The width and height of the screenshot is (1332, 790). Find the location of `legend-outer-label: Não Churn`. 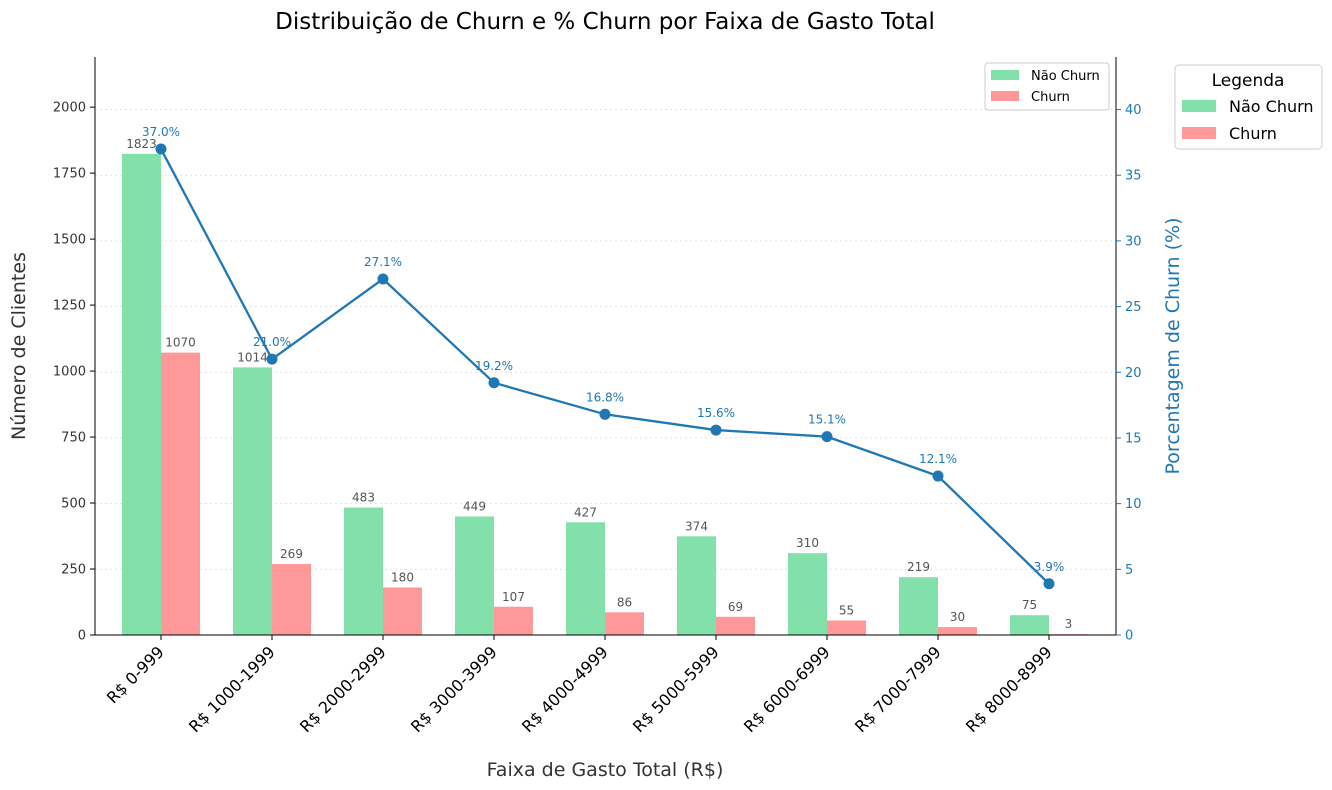

legend-outer-label: Não Churn is located at coordinates (1271, 106).